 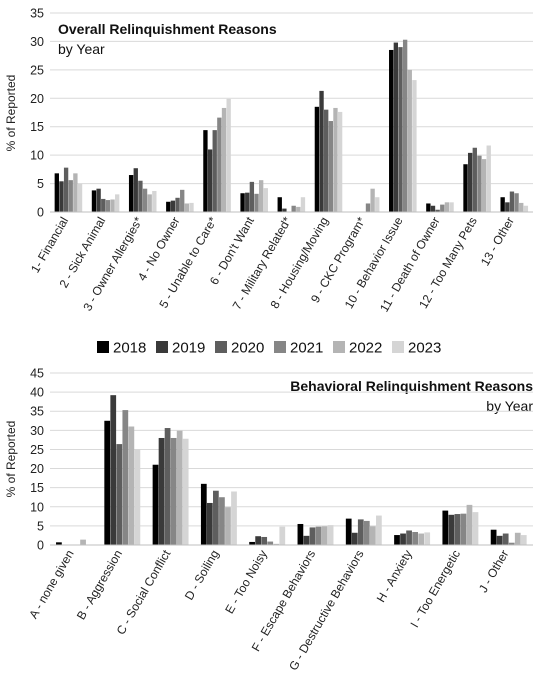 What do you see at coordinates (37, 156) in the screenshot?
I see `y-tick-label: 10` at bounding box center [37, 156].